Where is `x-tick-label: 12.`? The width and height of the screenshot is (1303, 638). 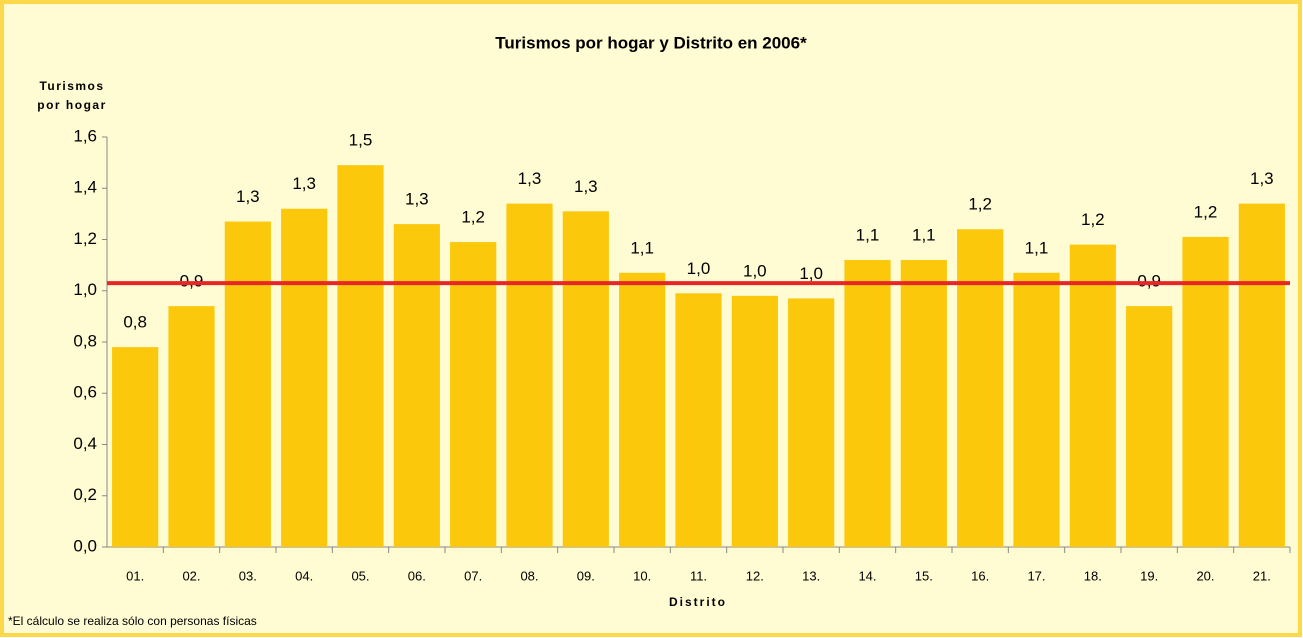
x-tick-label: 12. is located at coordinates (755, 575).